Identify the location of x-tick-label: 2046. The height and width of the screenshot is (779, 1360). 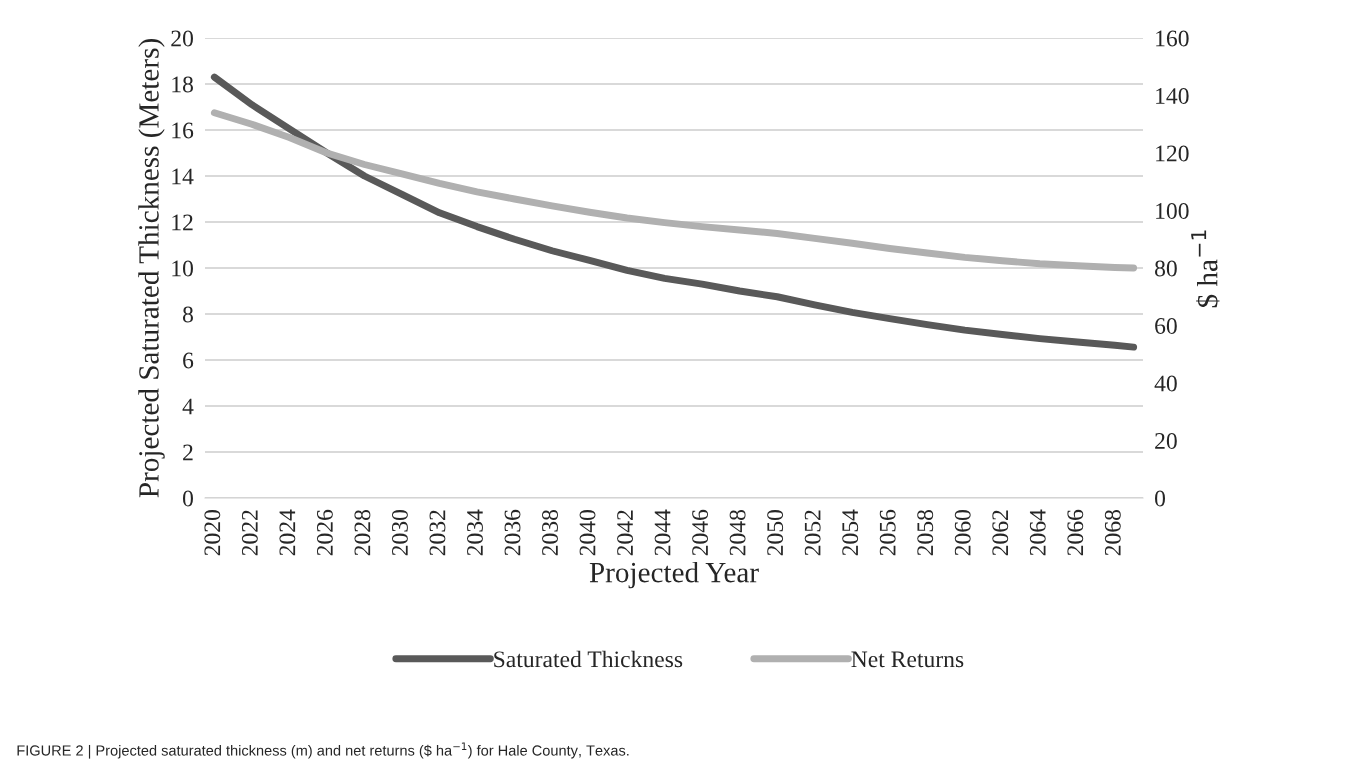
(700, 532).